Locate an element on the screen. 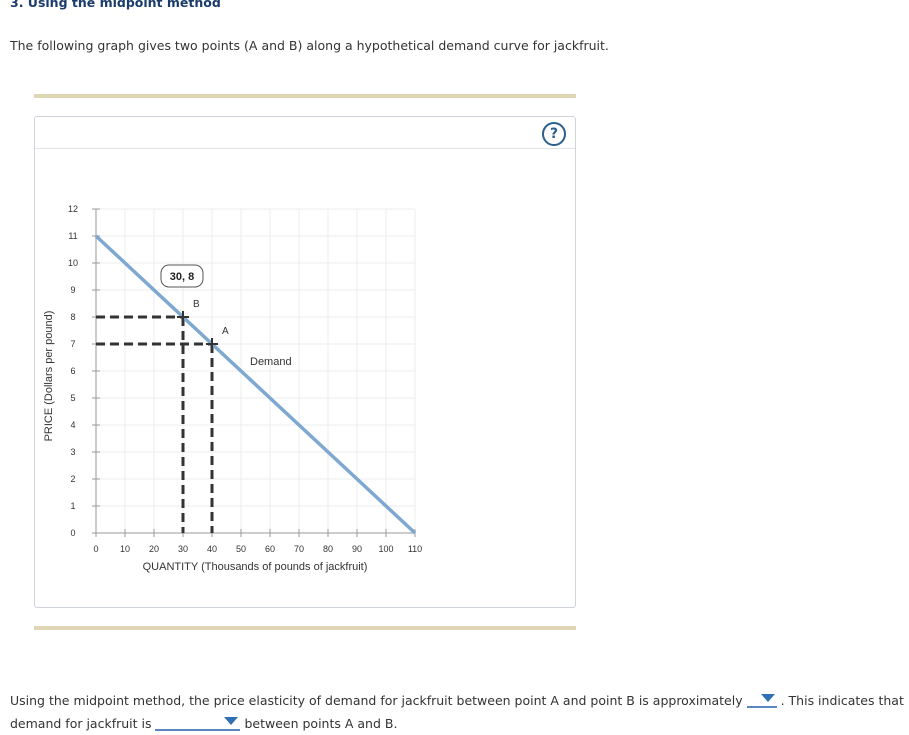  y-axis-label: PRICE (Dollars per pound) is located at coordinates (49, 376).